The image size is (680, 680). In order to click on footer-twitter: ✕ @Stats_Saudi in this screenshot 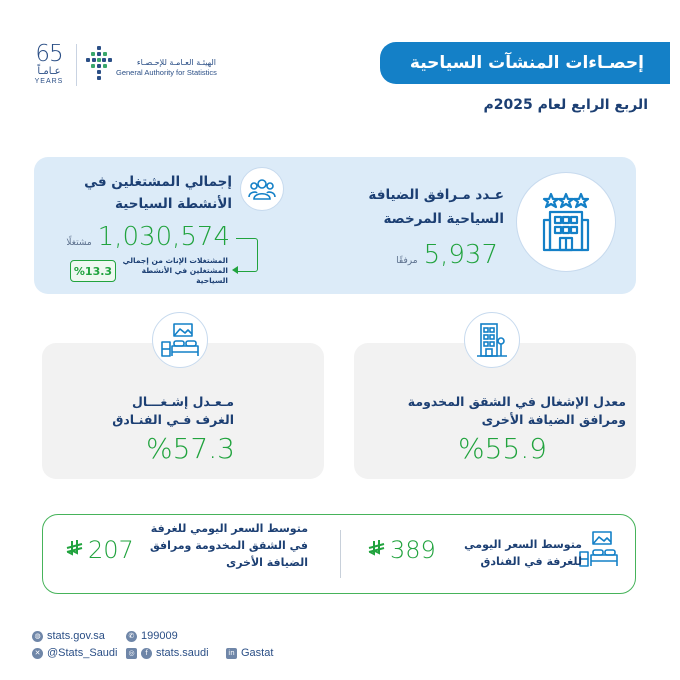, I will do `click(75, 653)`.